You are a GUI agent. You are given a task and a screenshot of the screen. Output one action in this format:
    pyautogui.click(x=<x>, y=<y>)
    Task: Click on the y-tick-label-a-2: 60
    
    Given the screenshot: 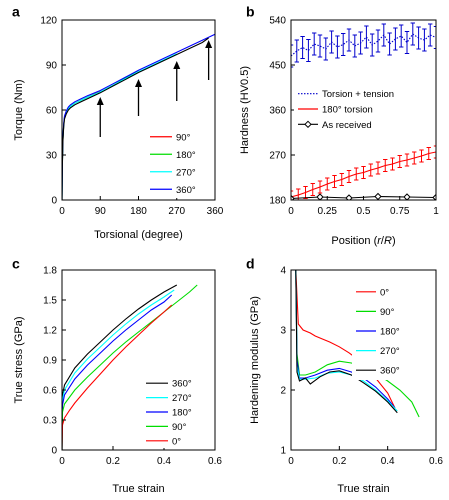 What is the action you would take?
    pyautogui.click(x=52, y=111)
    